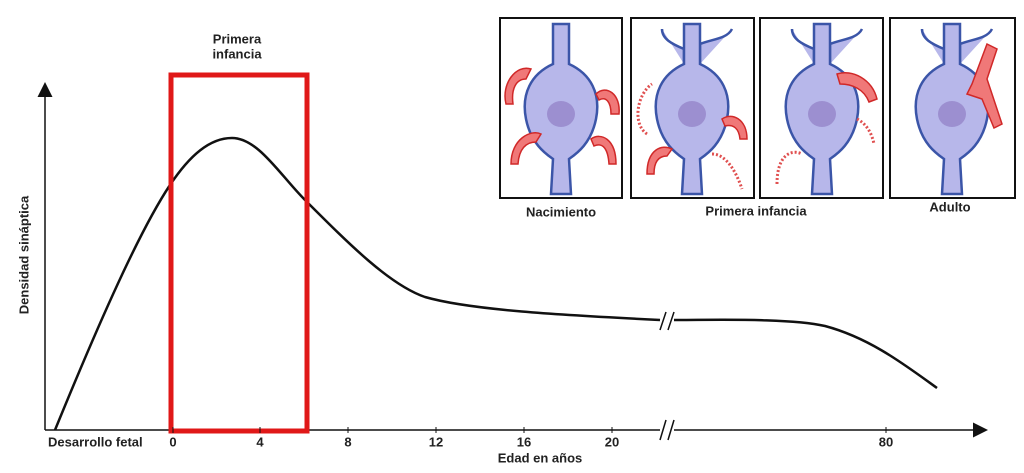  Describe the element at coordinates (805, 354) in the screenshot. I see `curve` at that location.